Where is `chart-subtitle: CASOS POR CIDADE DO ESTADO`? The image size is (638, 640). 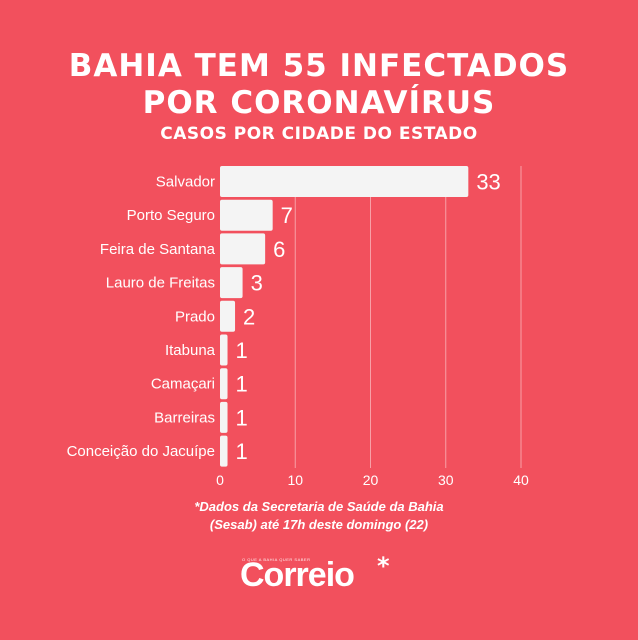
chart-subtitle: CASOS POR CIDADE DO ESTADO is located at coordinates (319, 134).